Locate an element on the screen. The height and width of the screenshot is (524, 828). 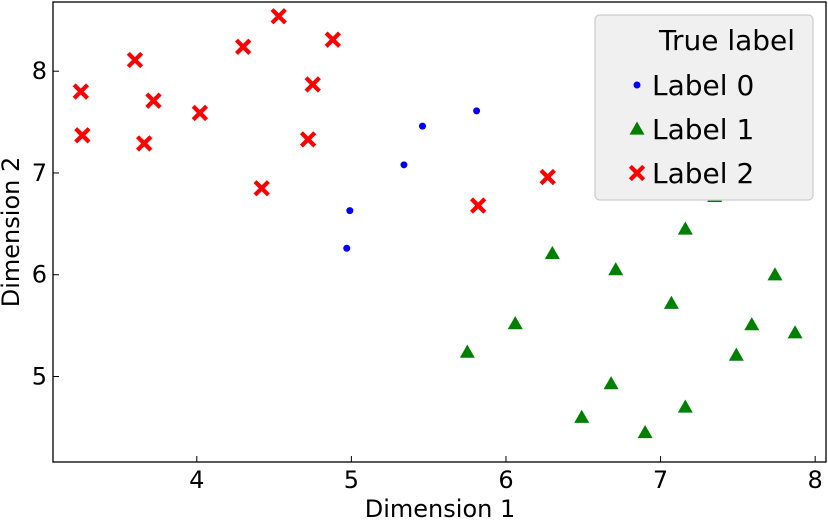
legend-box is located at coordinates (704, 107).